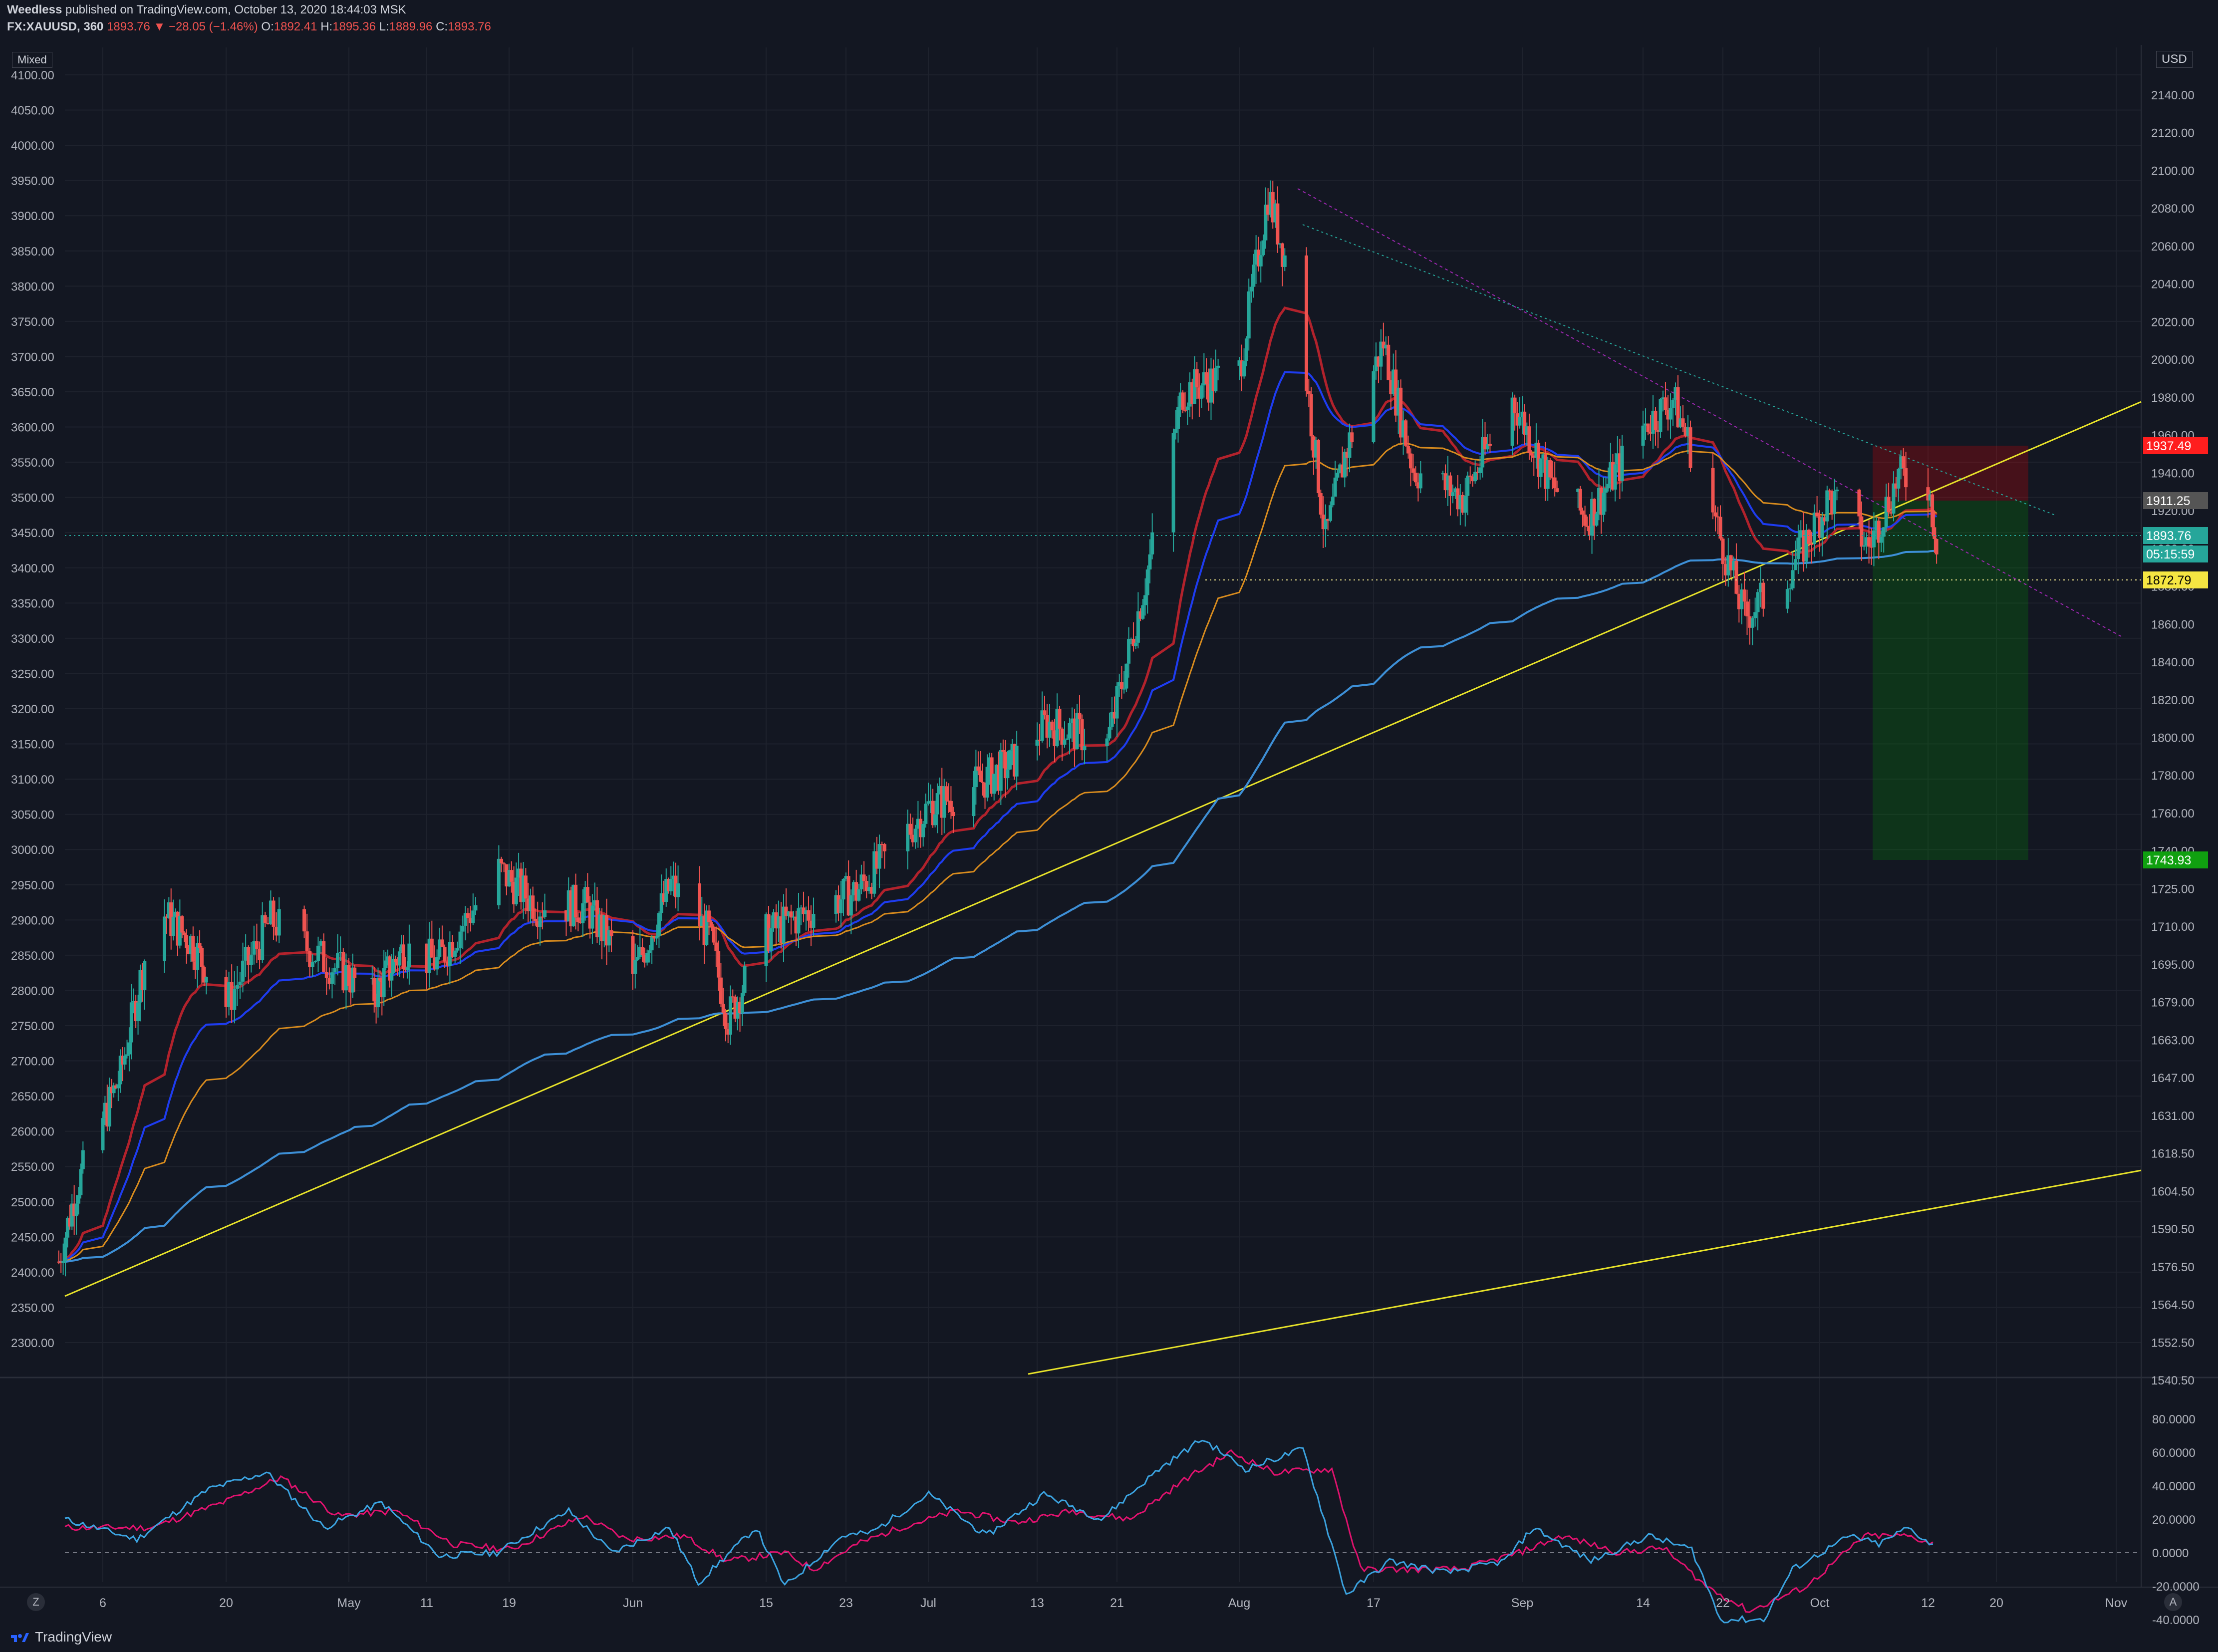  I want to click on scale-mode-badge: Mixed, so click(32, 60).